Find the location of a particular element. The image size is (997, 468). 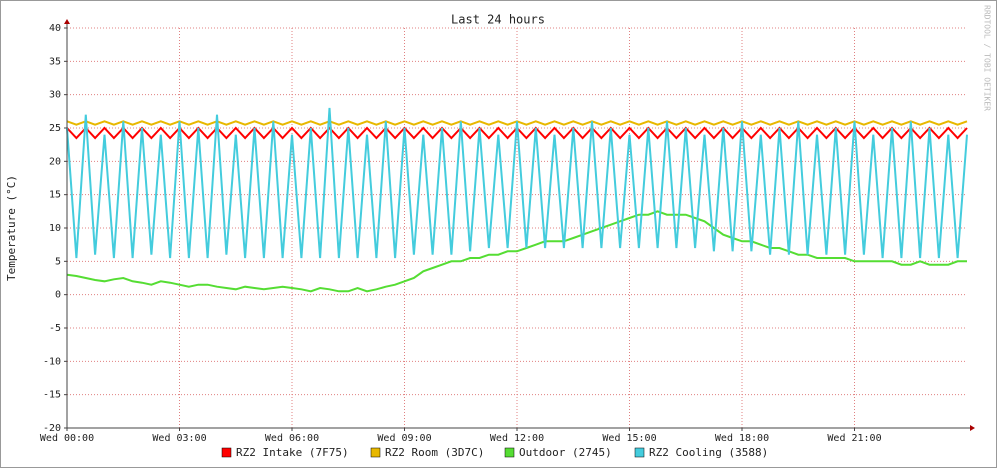

legend-label: RZ2 Room (3D7C) is located at coordinates (434, 452).